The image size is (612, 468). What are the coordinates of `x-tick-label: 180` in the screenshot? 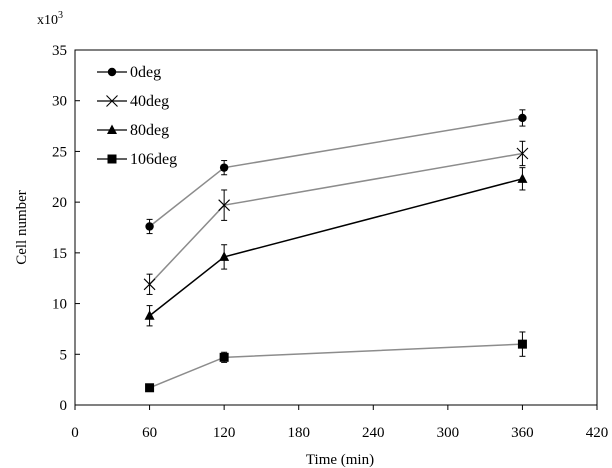 It's located at (298, 433).